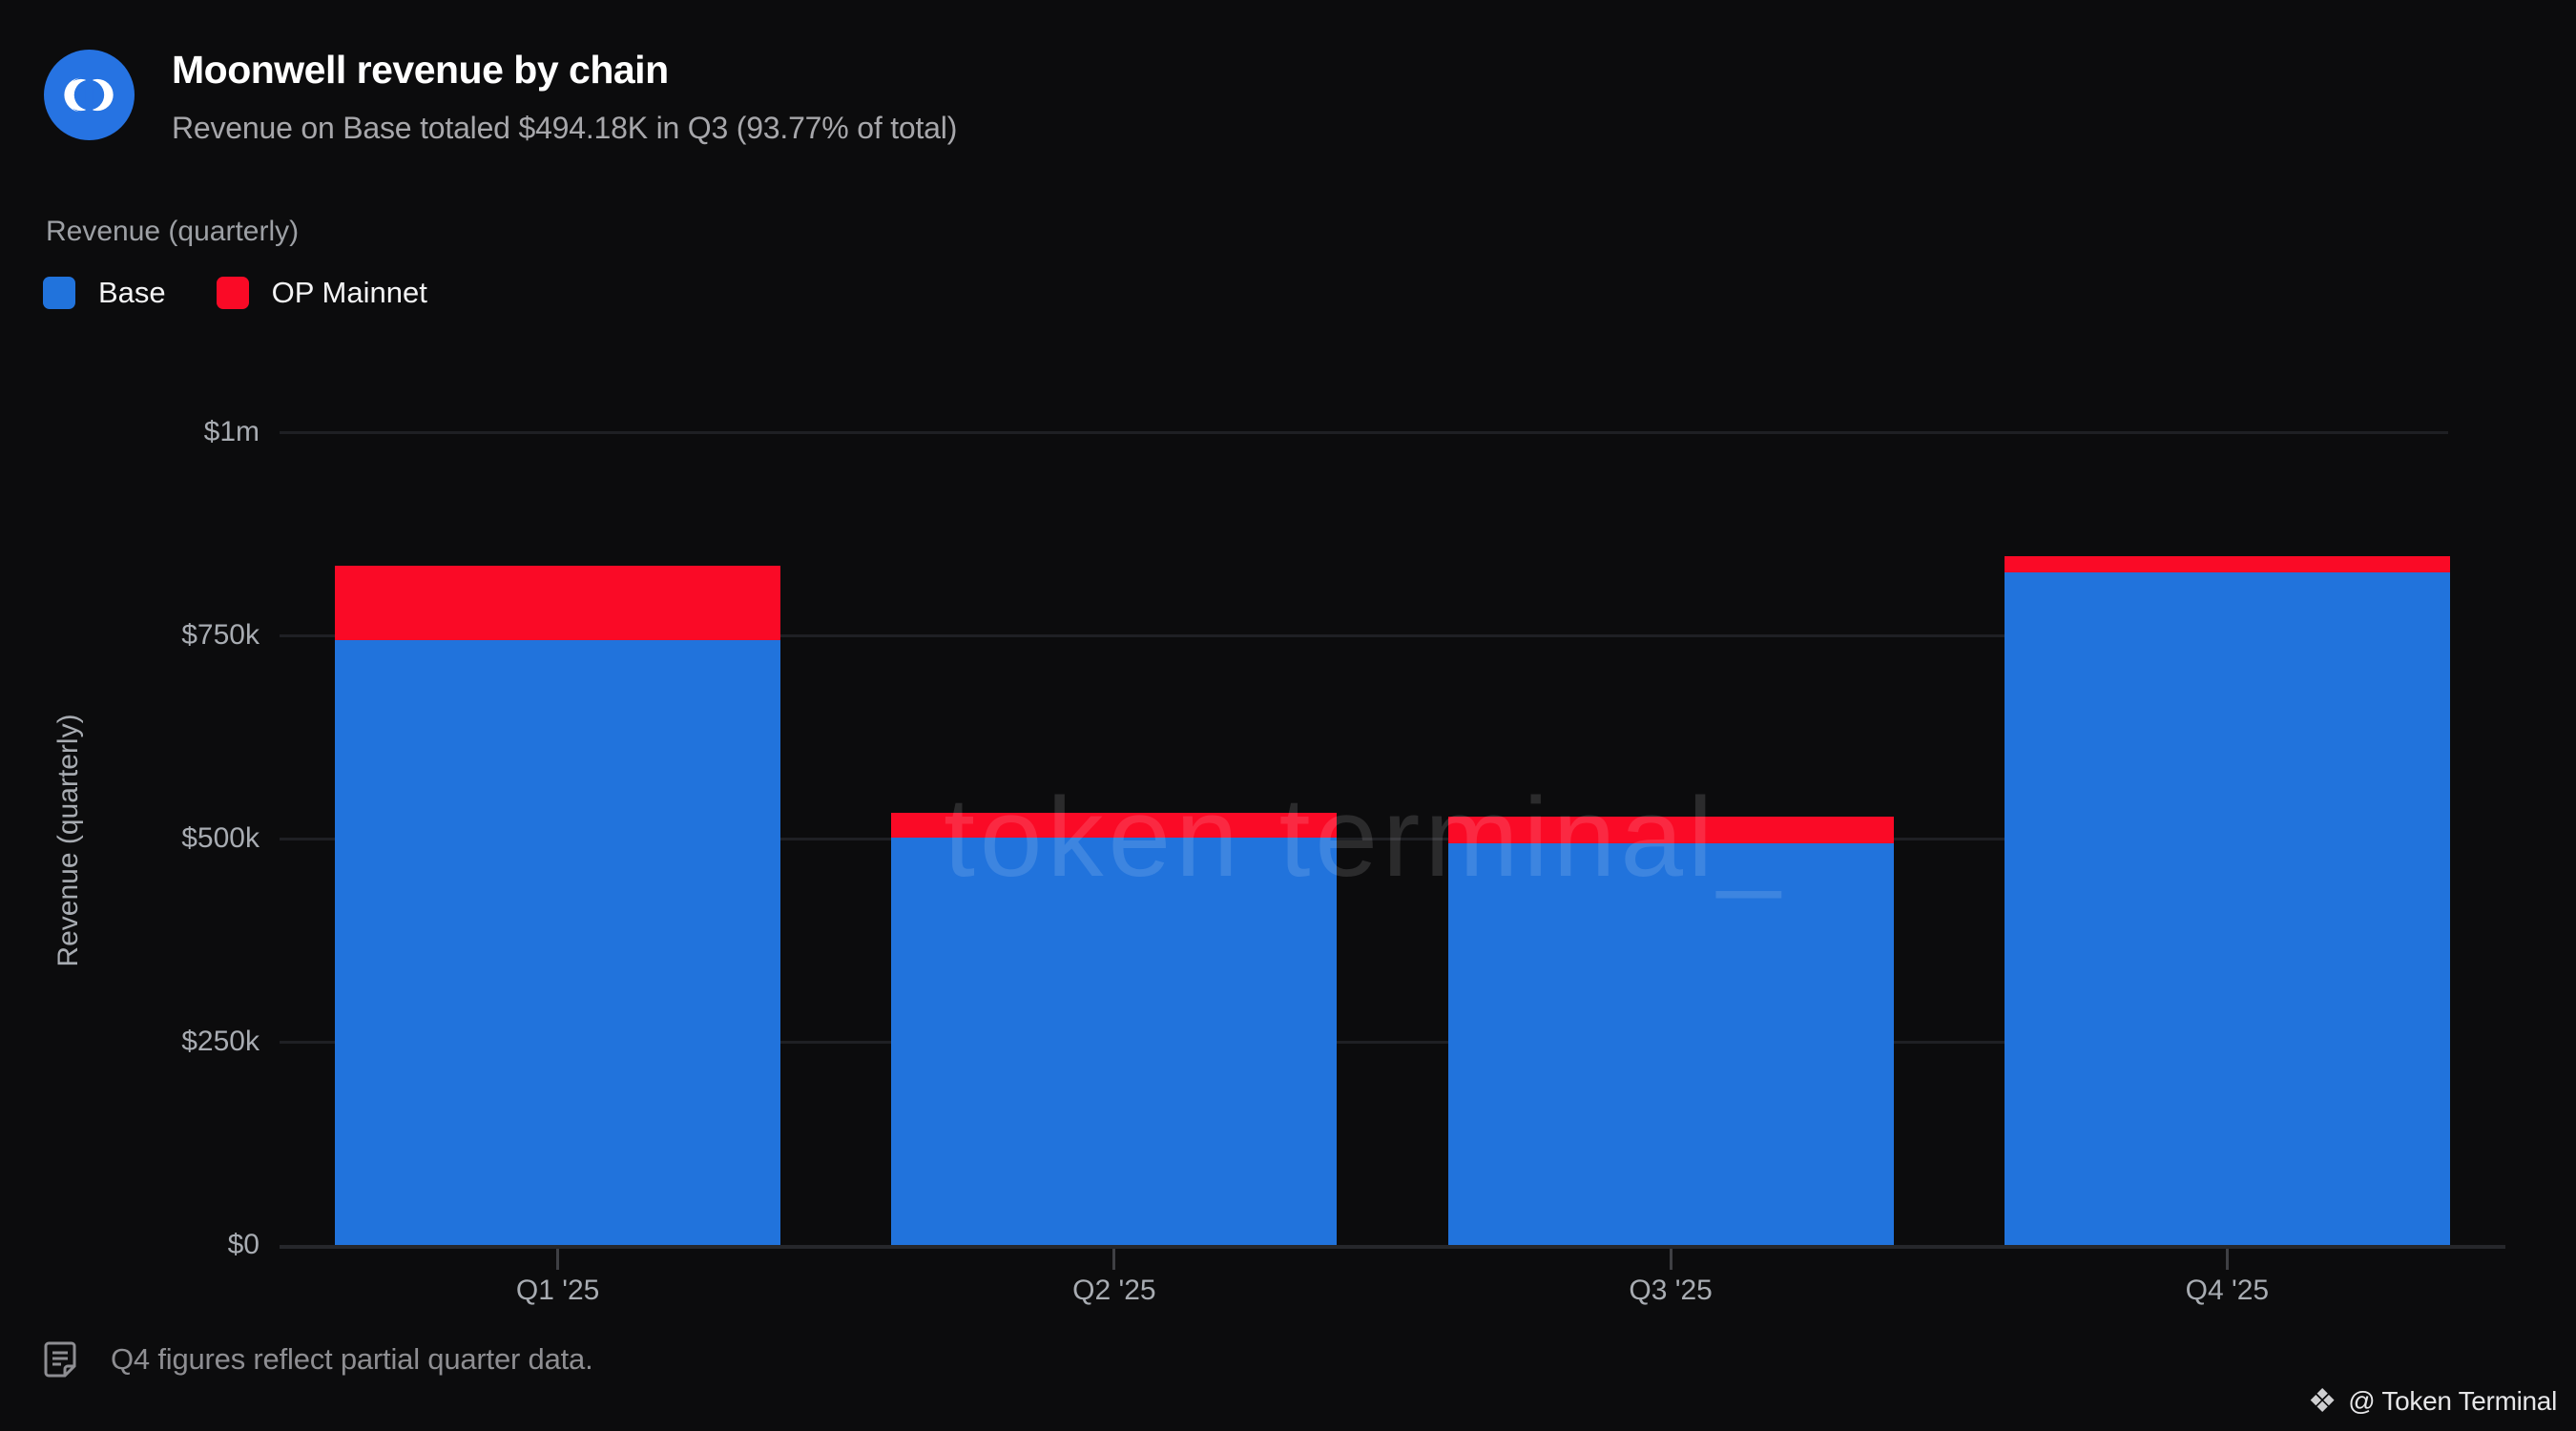 The height and width of the screenshot is (1431, 2576). I want to click on x-tick-label-4: Q4 '25, so click(2227, 1290).